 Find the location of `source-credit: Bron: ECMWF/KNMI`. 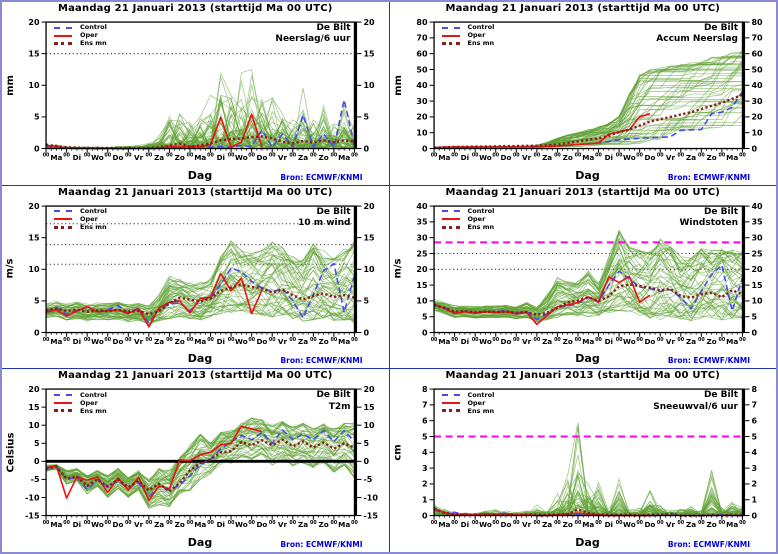

source-credit: Bron: ECMWF/KNMI is located at coordinates (708, 361).